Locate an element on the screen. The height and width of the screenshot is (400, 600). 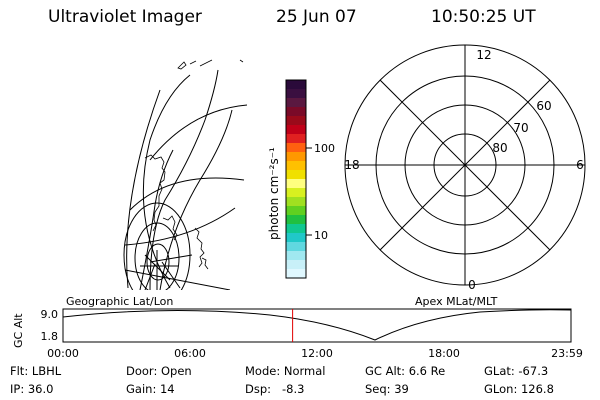
orbit-xtick-1200: 12:00 is located at coordinates (317, 353).